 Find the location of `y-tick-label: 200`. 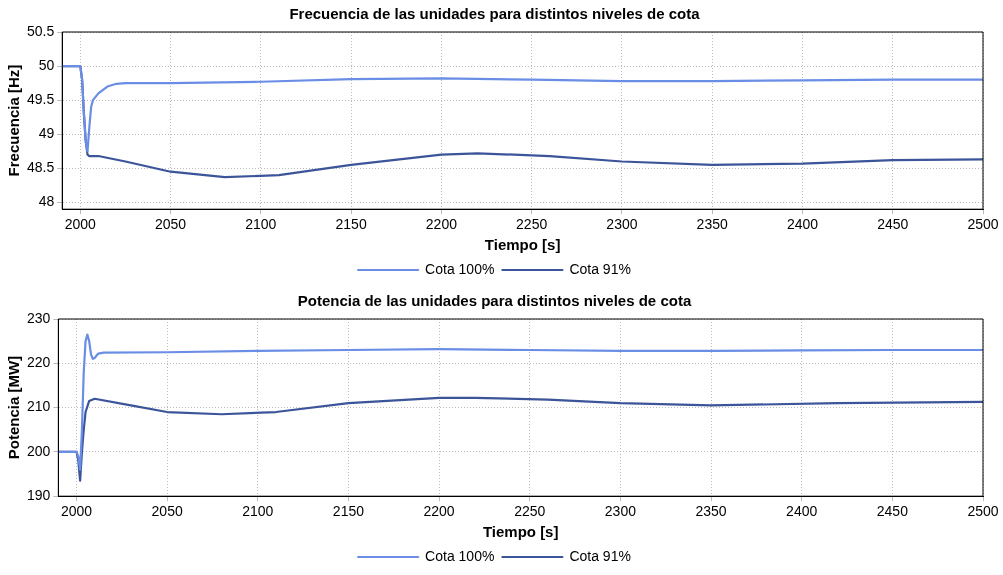

y-tick-label: 200 is located at coordinates (39, 450).